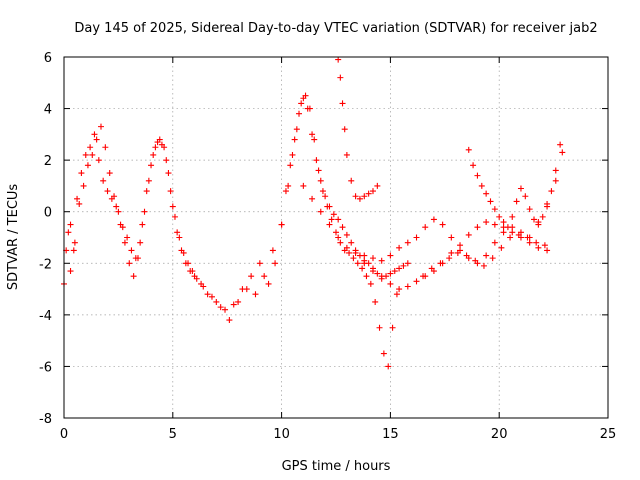 The width and height of the screenshot is (640, 480). What do you see at coordinates (608, 434) in the screenshot?
I see `x-tick-label: 25` at bounding box center [608, 434].